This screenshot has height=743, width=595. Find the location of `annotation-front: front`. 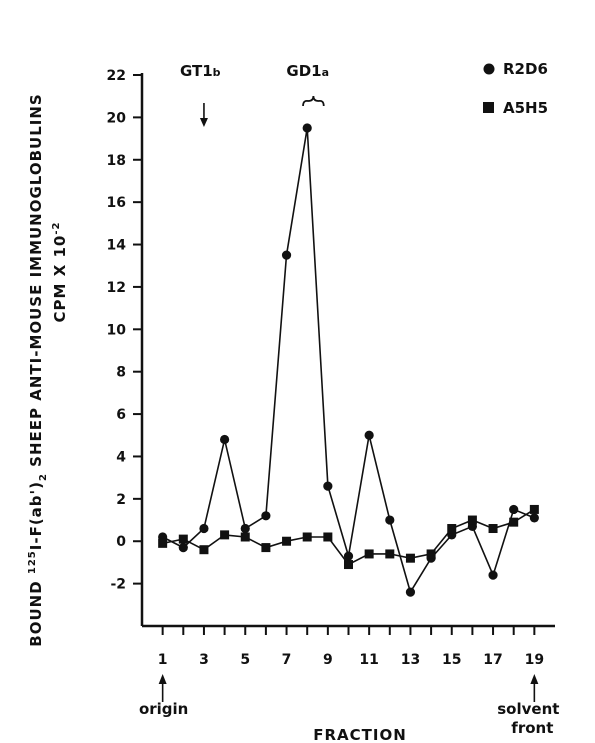

annotation-front: front is located at coordinates (532, 728).